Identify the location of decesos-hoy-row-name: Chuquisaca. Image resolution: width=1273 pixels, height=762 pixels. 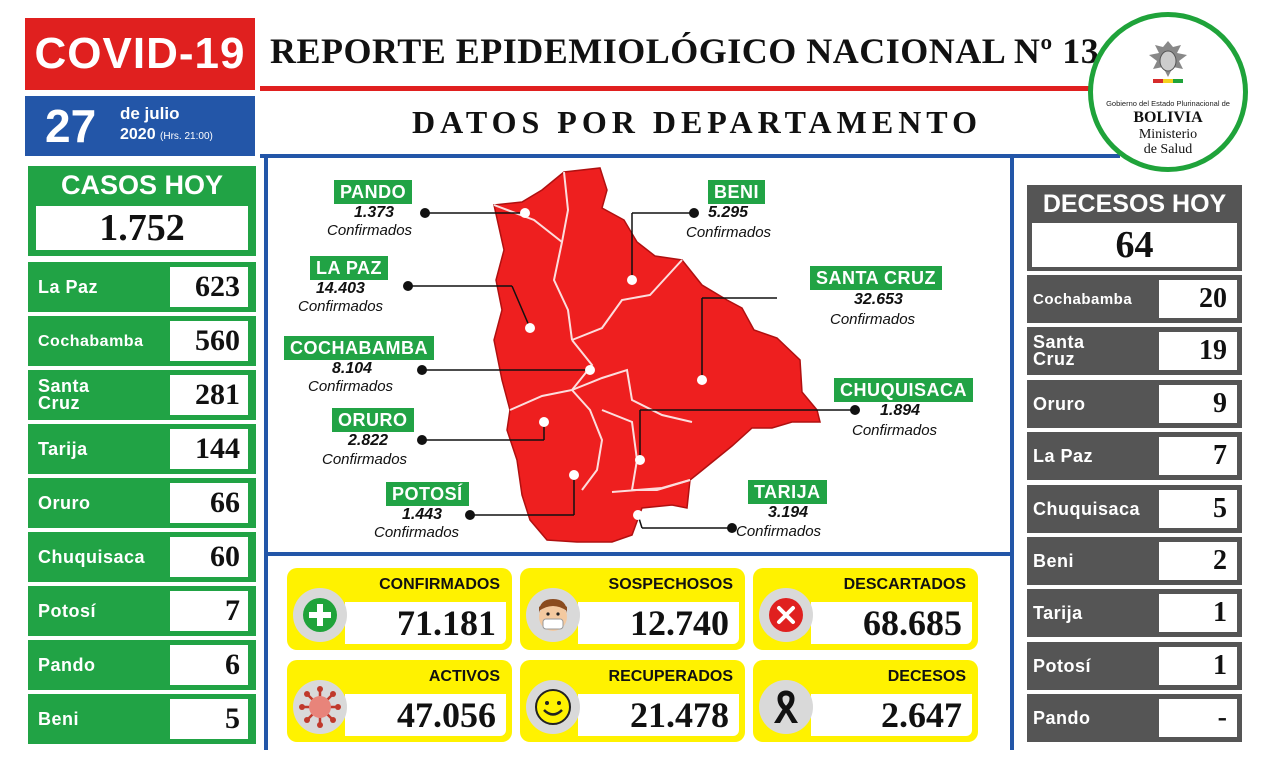
(1087, 508).